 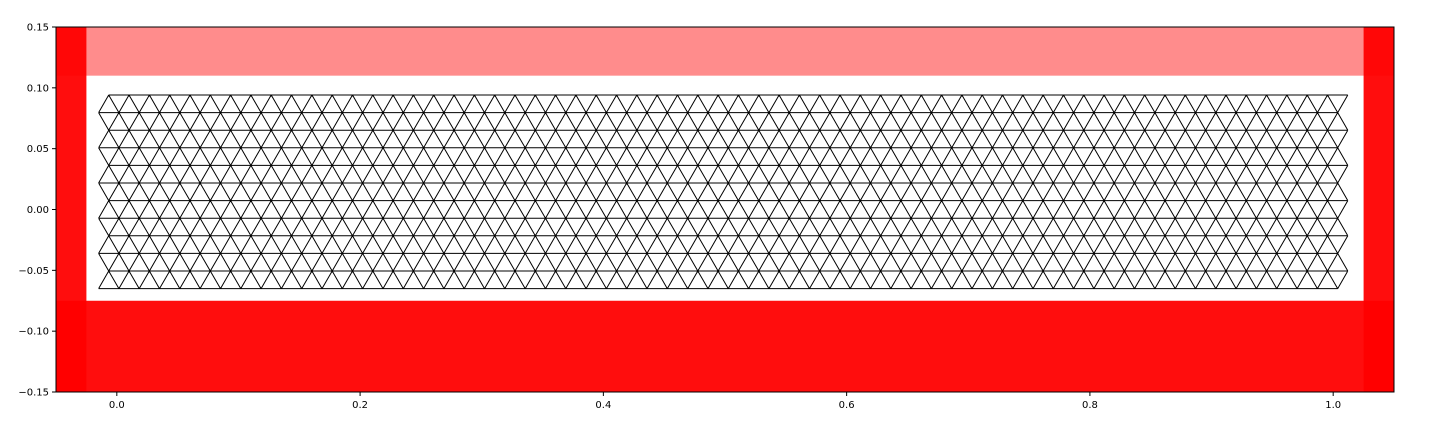 I want to click on boundary-band-right, so click(x=1378, y=209).